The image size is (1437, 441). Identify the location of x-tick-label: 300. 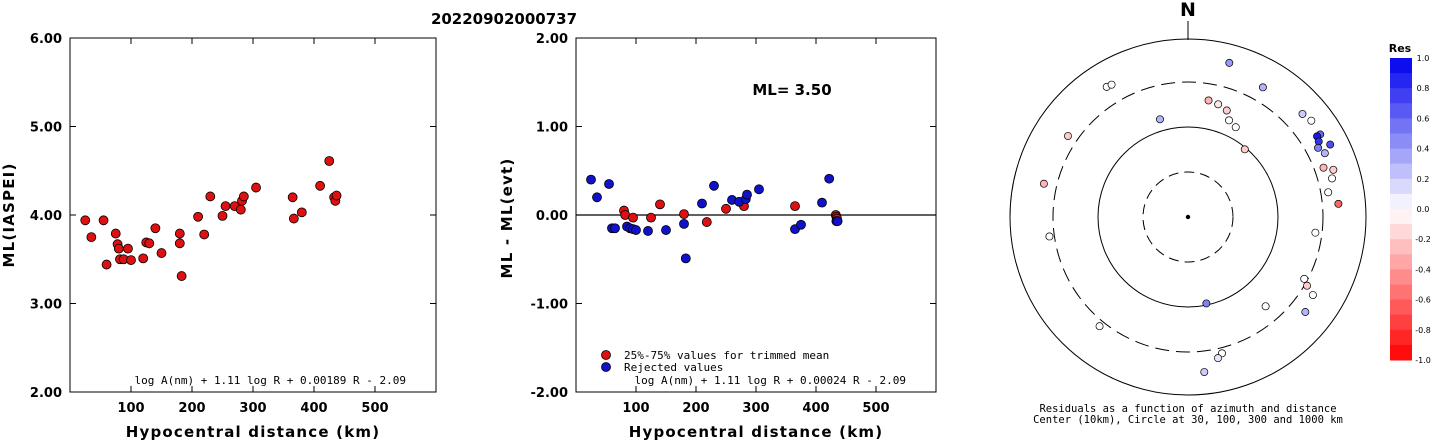
(755, 408).